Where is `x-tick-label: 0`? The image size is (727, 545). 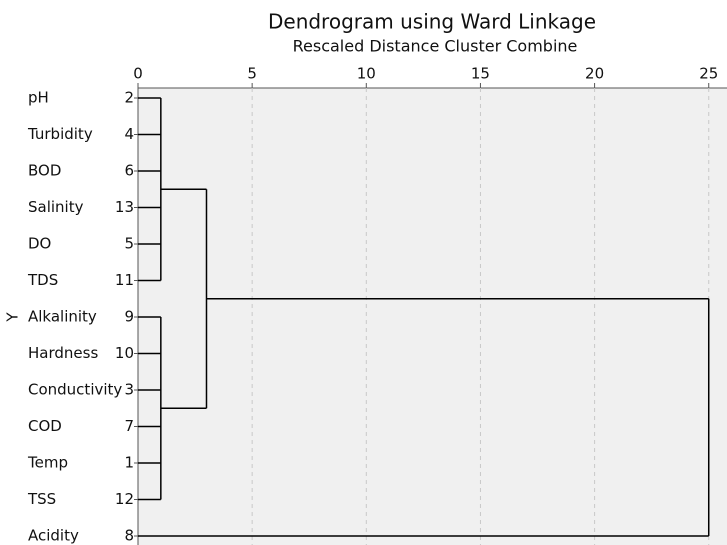 x-tick-label: 0 is located at coordinates (138, 74).